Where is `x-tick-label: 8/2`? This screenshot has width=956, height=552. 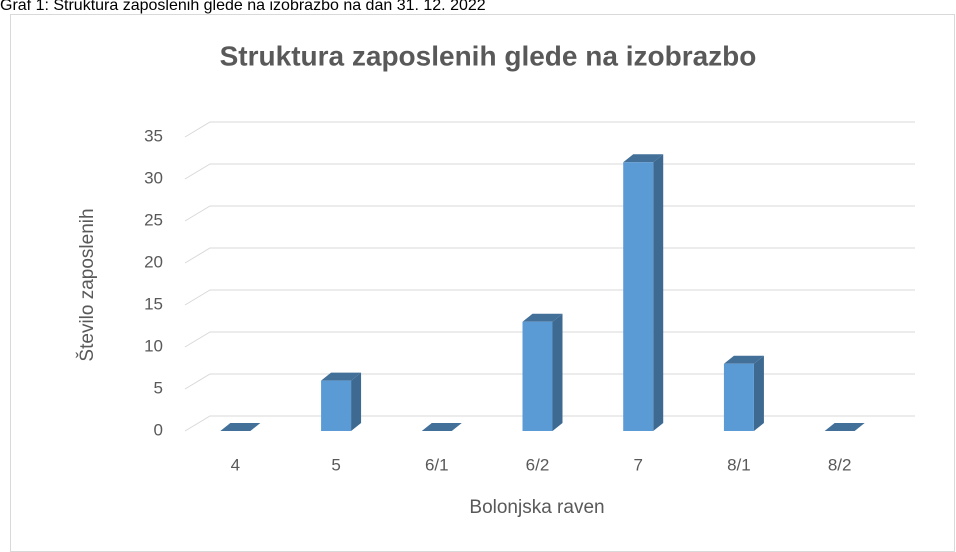 x-tick-label: 8/2 is located at coordinates (840, 464).